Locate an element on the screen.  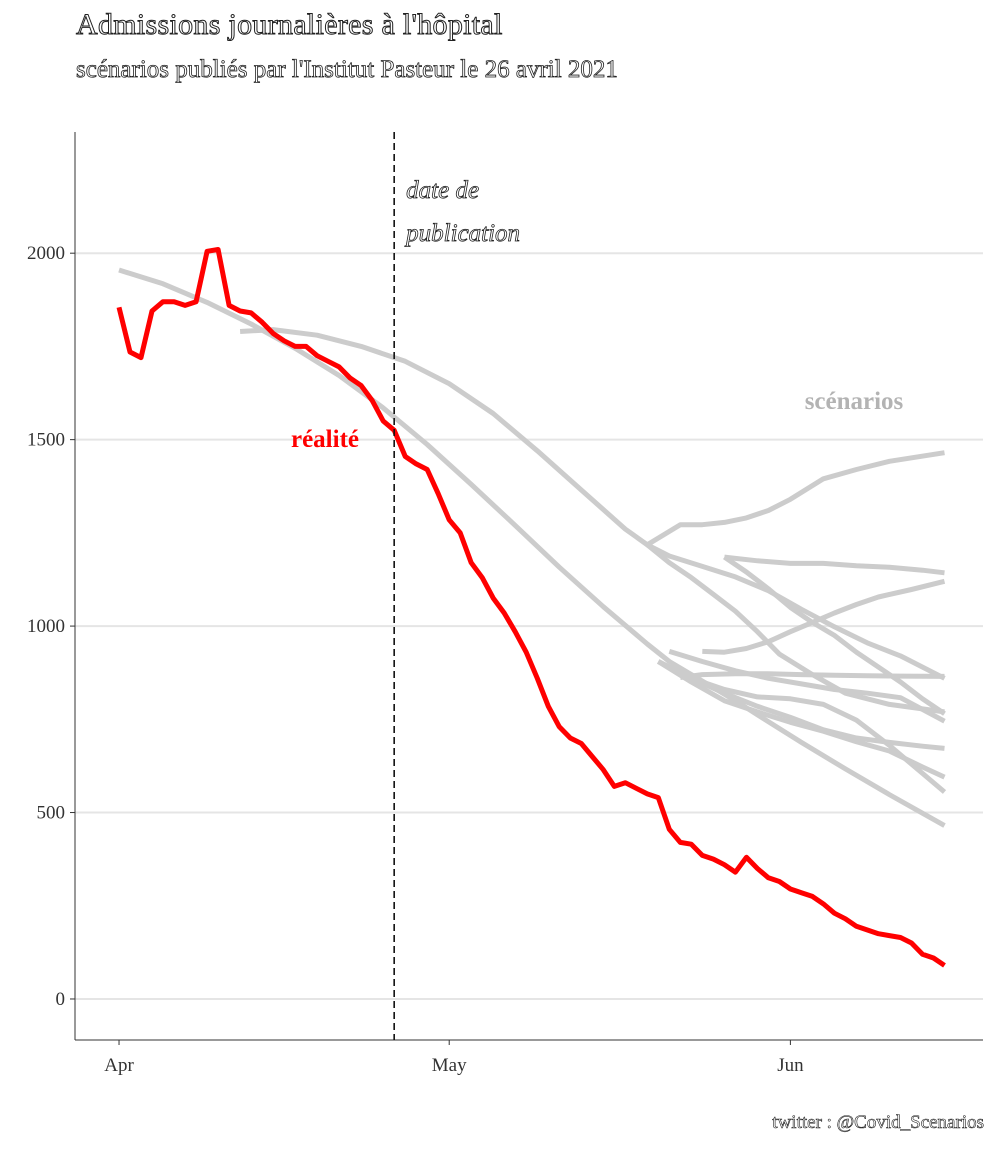
x-tick-label-apr: Apr is located at coordinates (119, 1065).